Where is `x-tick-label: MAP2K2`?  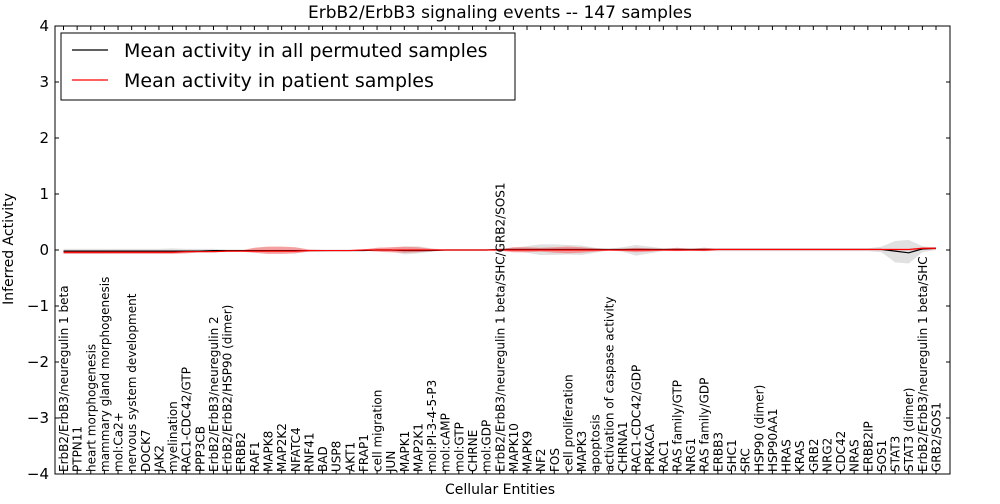 x-tick-label: MAP2K2 is located at coordinates (282, 447).